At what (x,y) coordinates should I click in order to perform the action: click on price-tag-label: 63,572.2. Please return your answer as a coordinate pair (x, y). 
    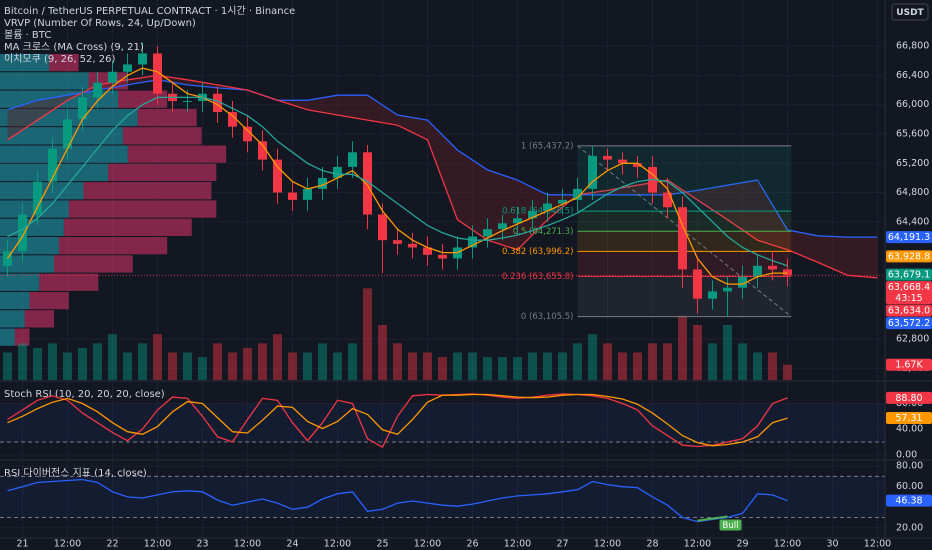
    Looking at the image, I should click on (909, 323).